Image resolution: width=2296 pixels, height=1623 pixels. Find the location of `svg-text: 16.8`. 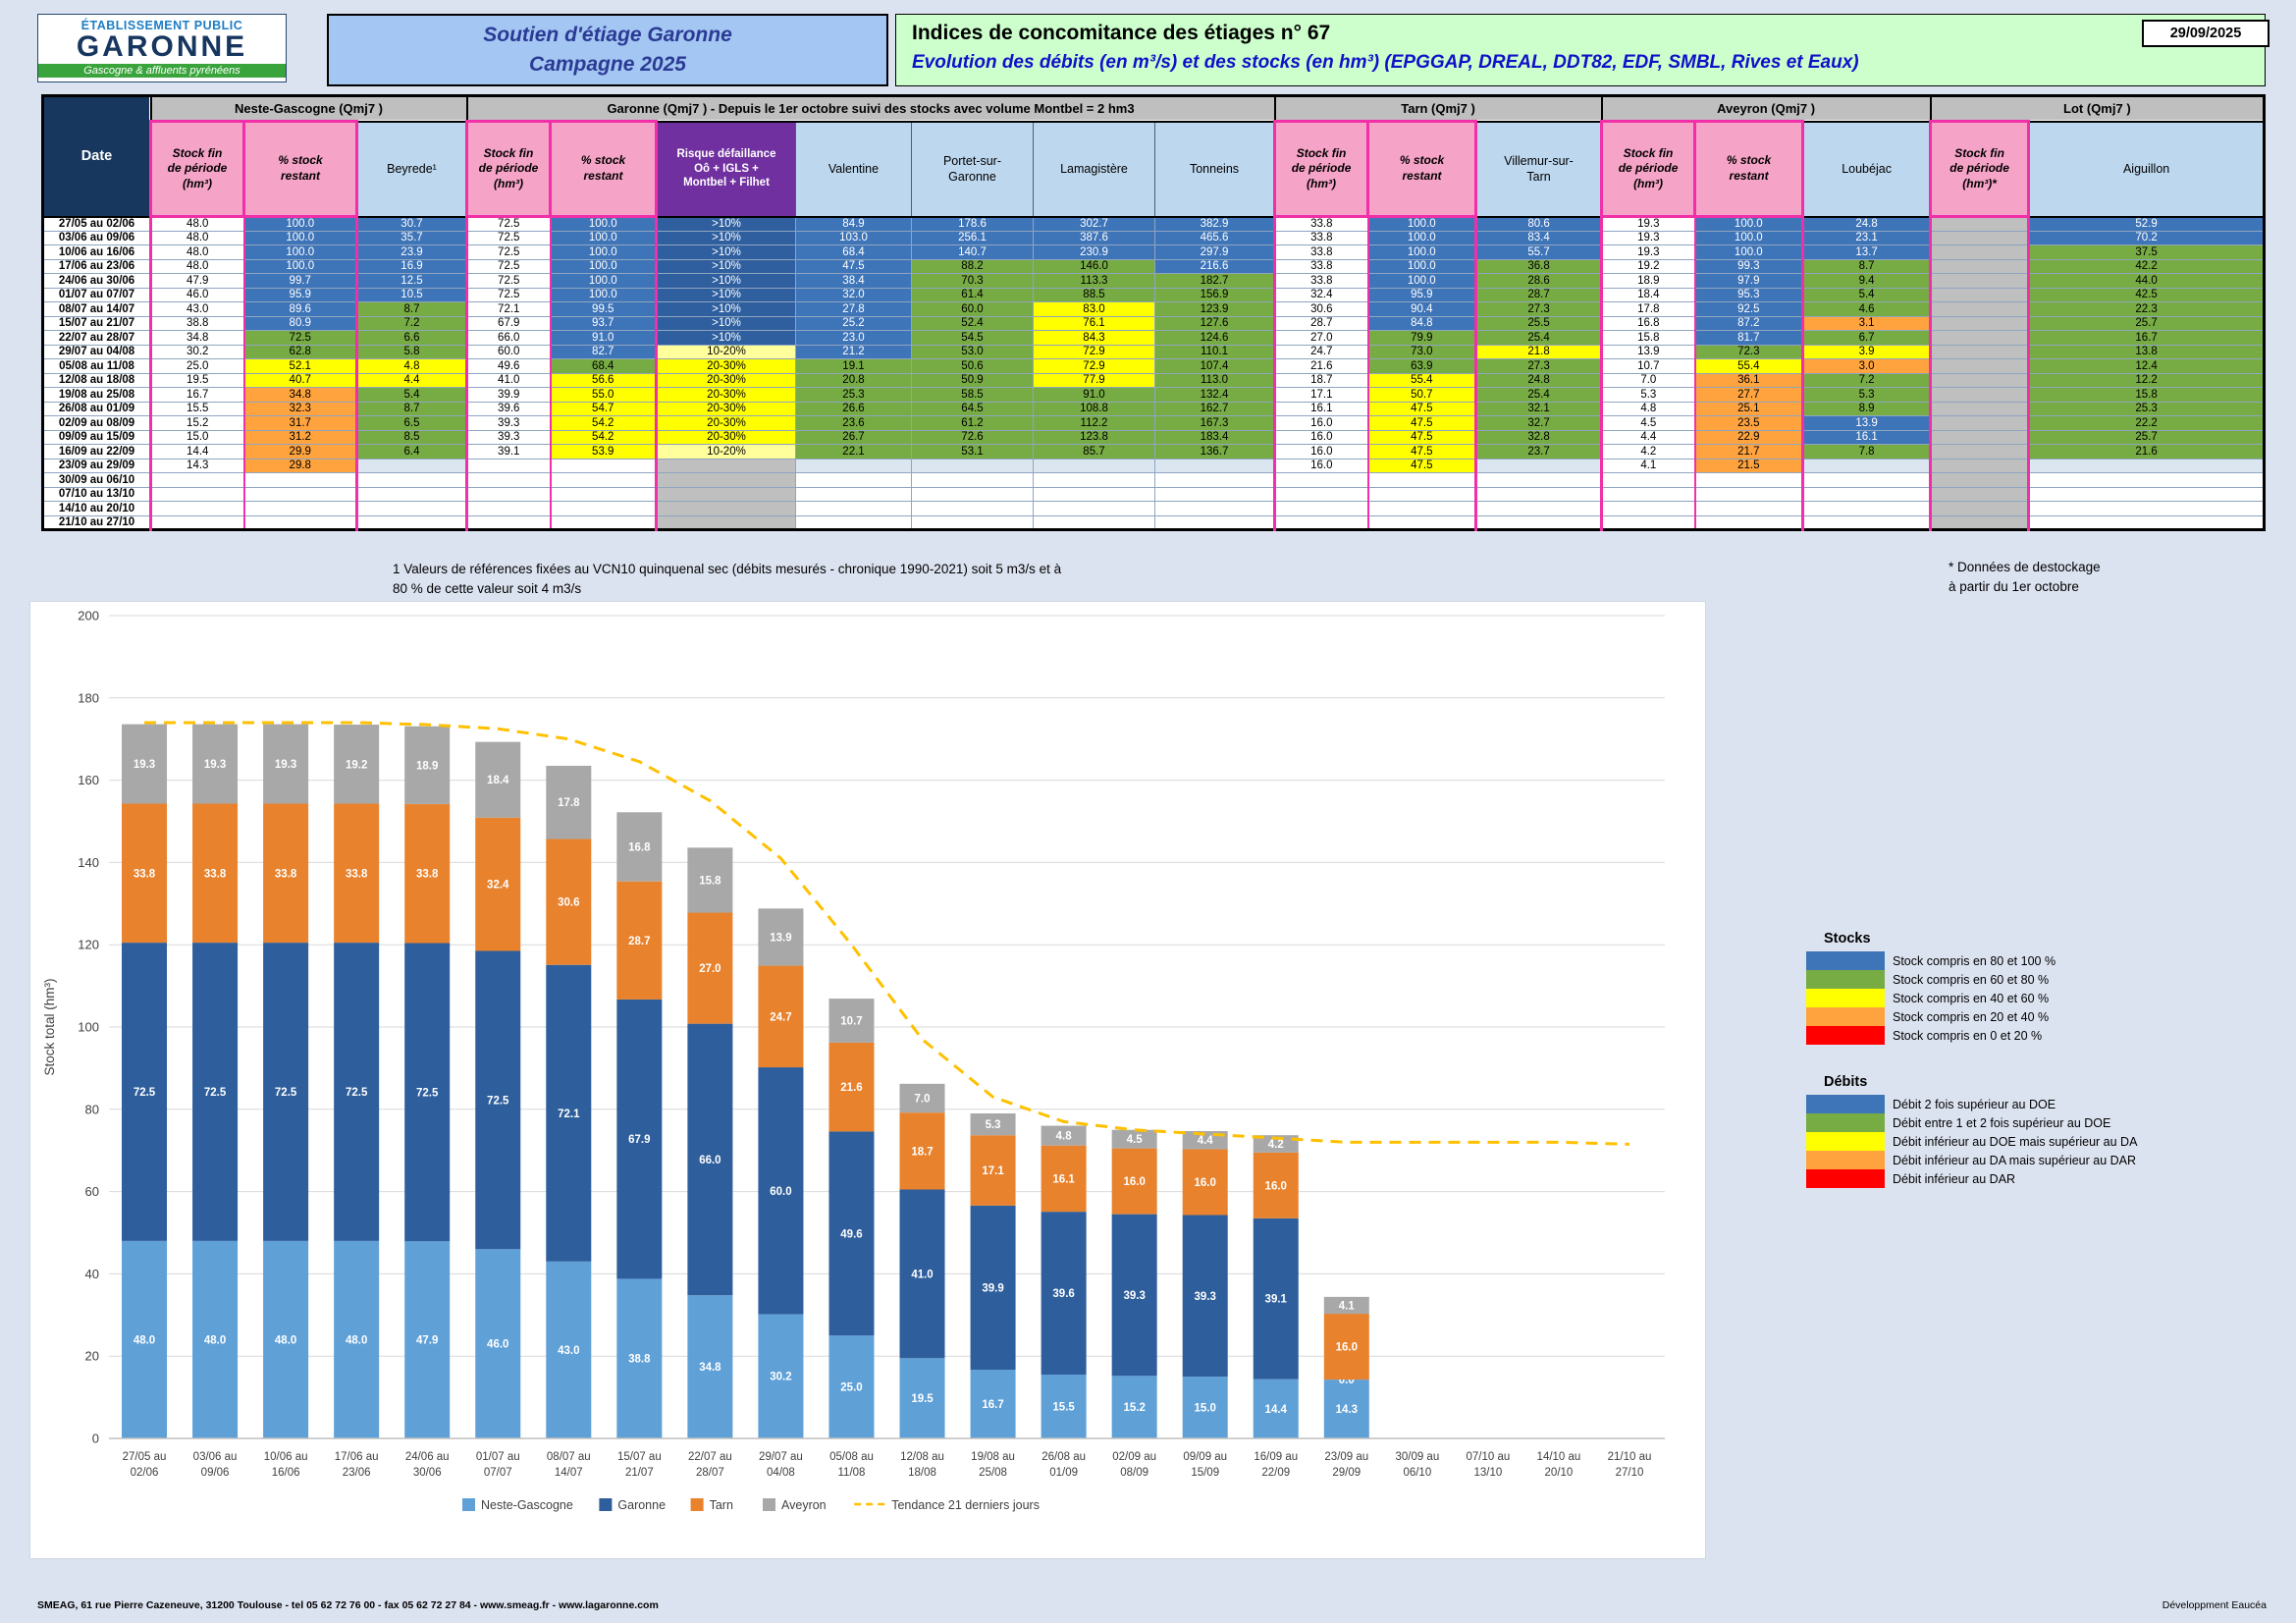

svg-text: 16.8 is located at coordinates (639, 847).